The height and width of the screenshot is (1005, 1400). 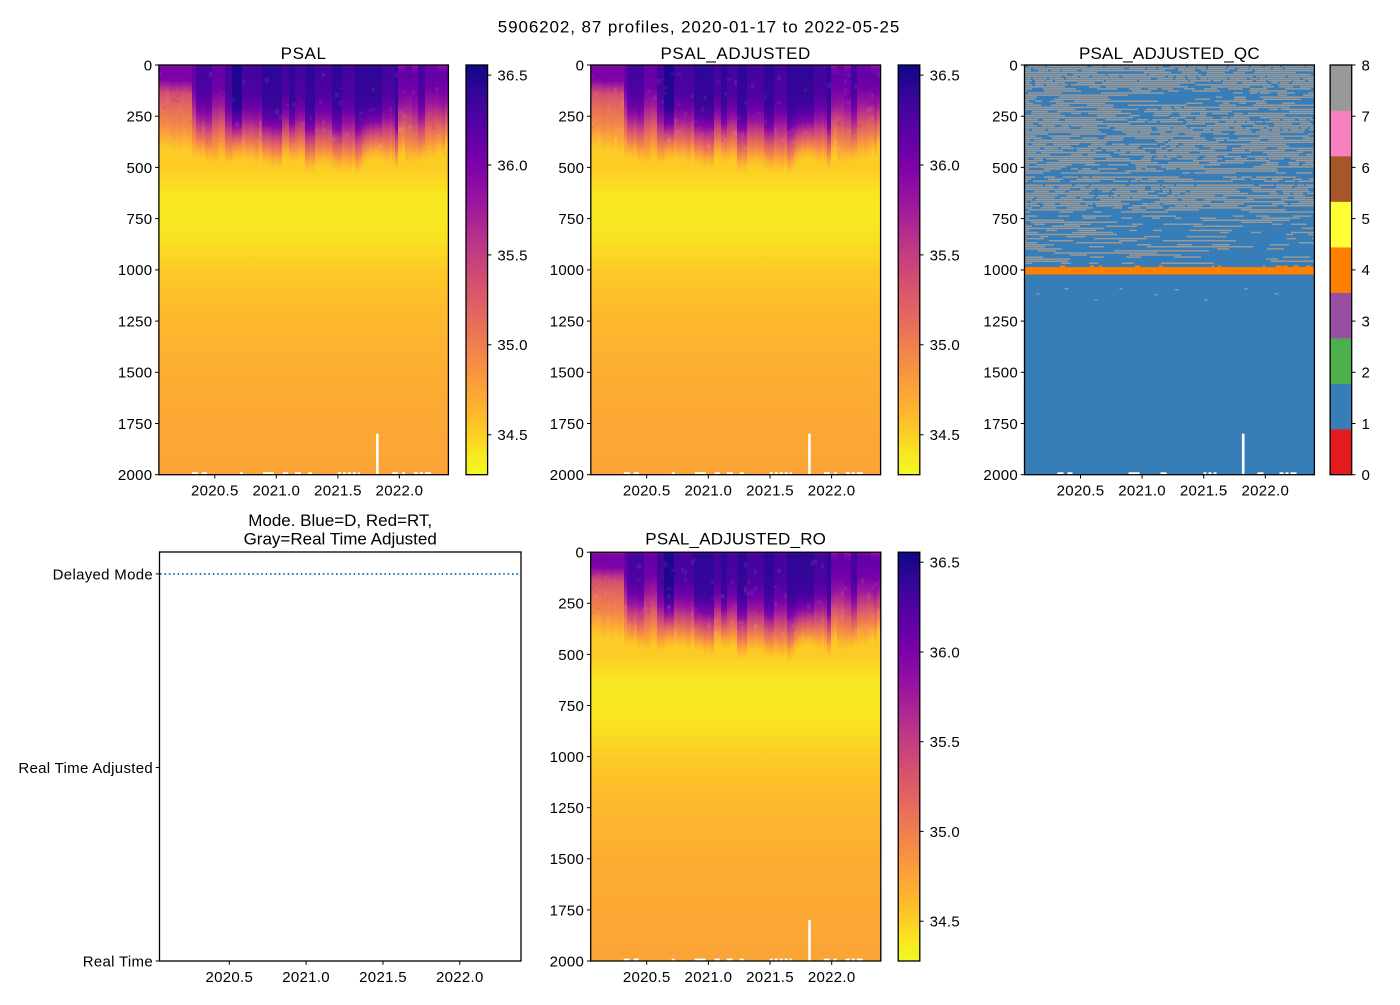 I want to click on svg-text: Mode. Blue=D, Red=RT,, so click(x=340, y=520).